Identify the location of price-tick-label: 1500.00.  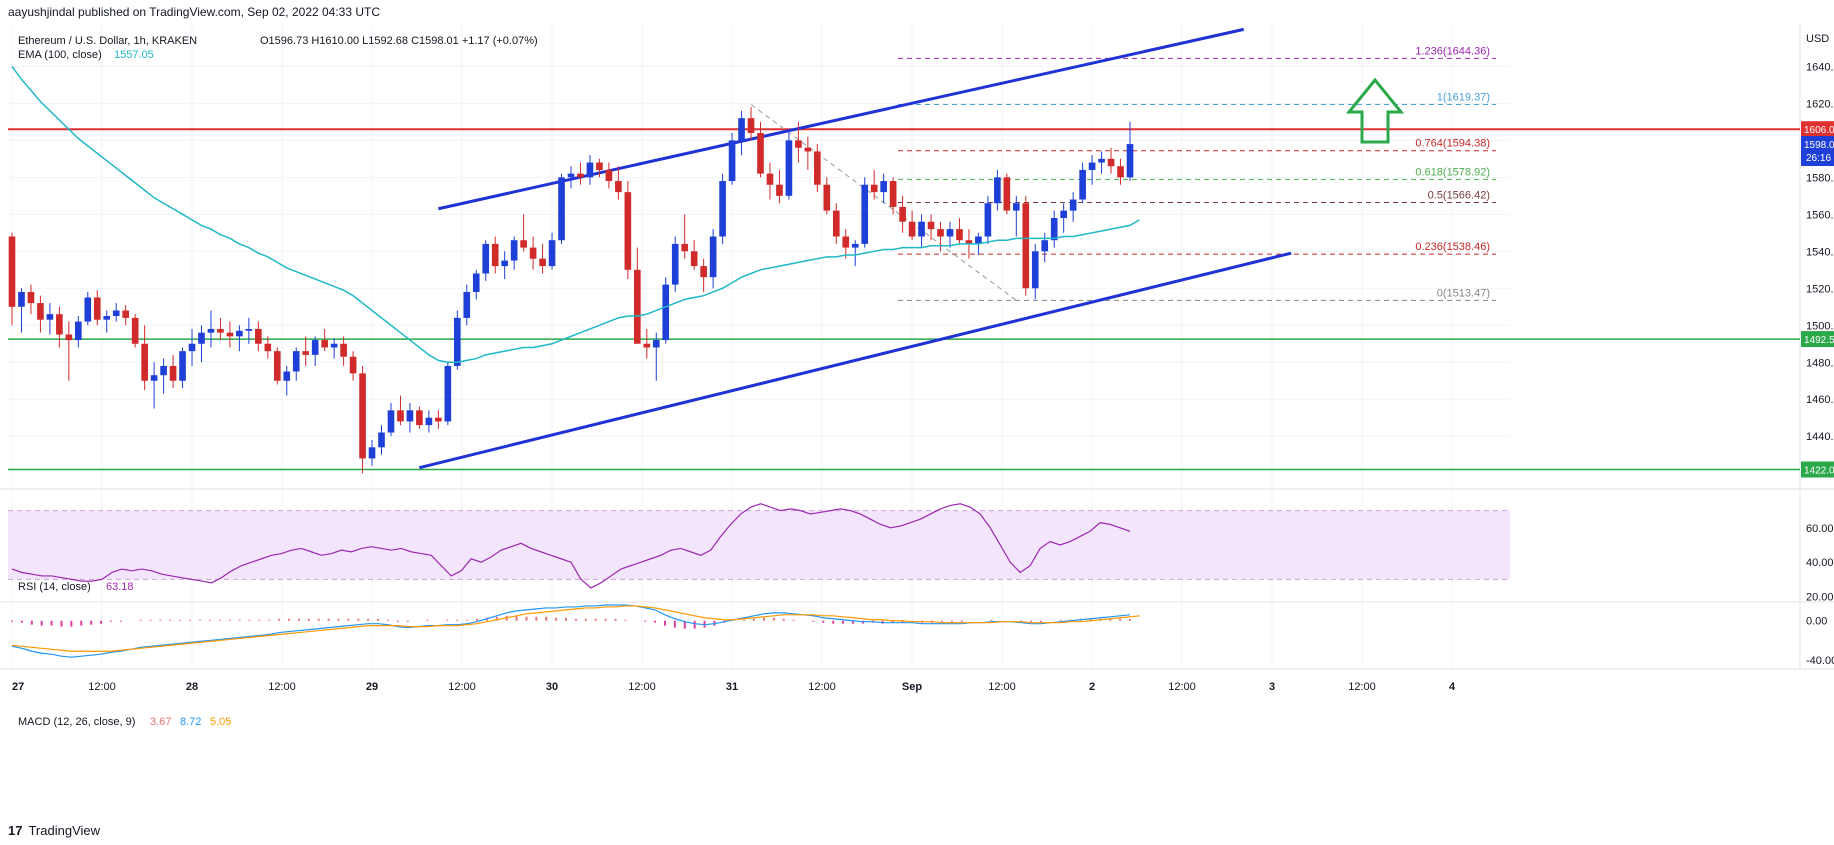
(1820, 326).